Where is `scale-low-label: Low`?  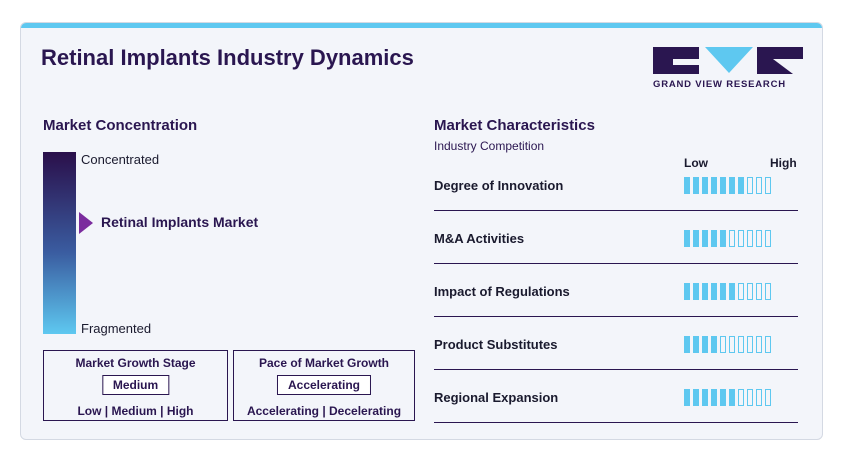 scale-low-label: Low is located at coordinates (696, 163).